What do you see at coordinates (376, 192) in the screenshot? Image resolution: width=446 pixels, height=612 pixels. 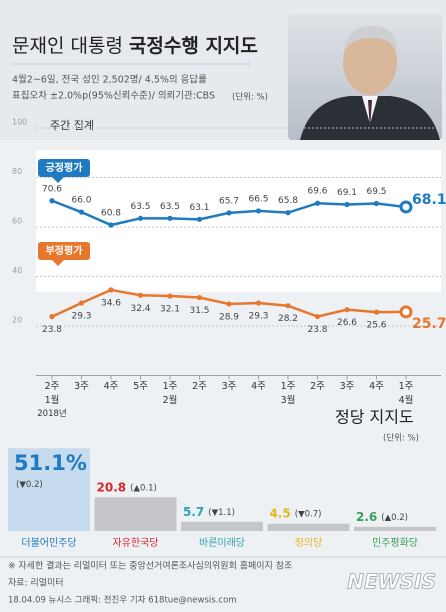 I see `value-label: 69.5` at bounding box center [376, 192].